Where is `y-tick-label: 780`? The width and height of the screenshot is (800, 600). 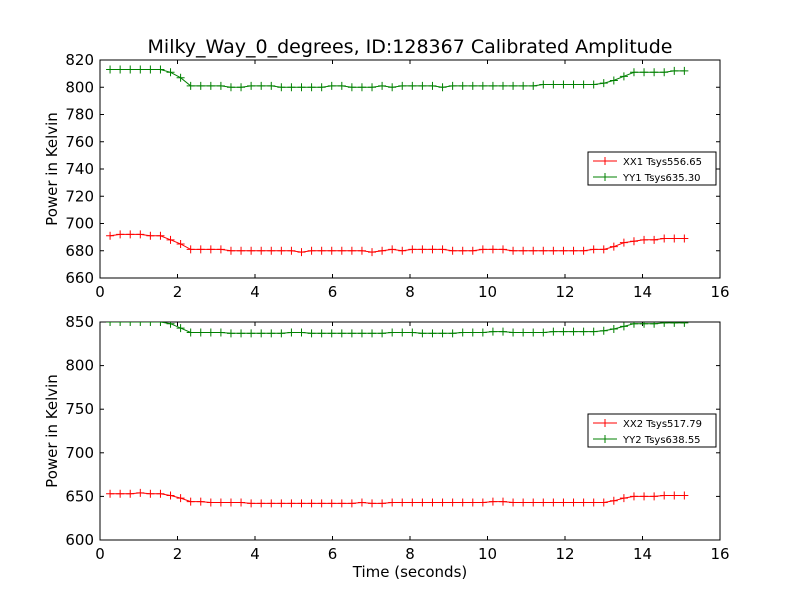
y-tick-label: 780 is located at coordinates (79, 115).